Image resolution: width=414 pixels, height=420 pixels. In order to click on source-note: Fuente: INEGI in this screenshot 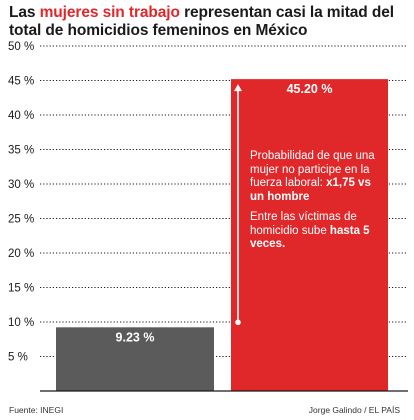, I will do `click(36, 410)`.